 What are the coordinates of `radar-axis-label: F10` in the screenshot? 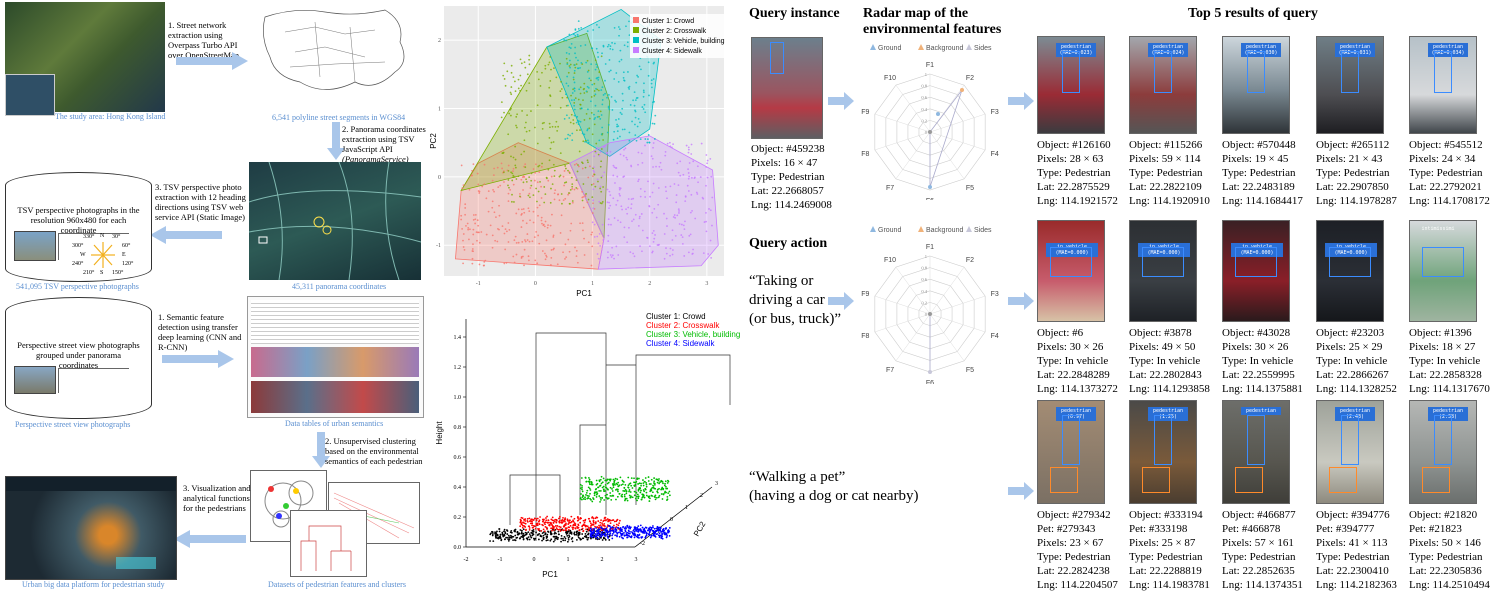 It's located at (890, 260).